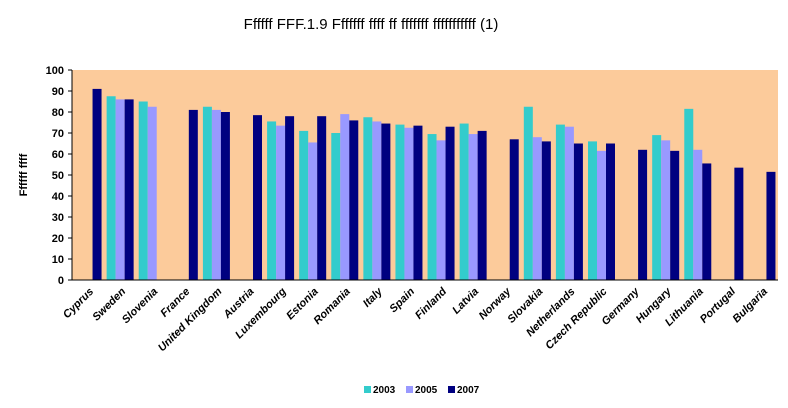  Describe the element at coordinates (377, 200) in the screenshot. I see `bar-2005-italy` at that location.